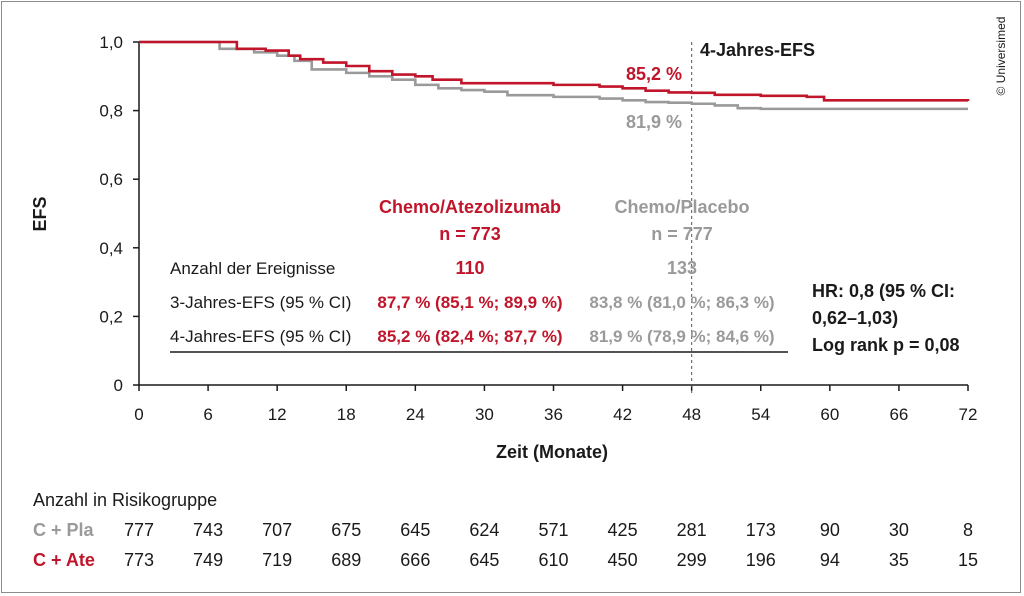 The image size is (1024, 596). Describe the element at coordinates (470, 207) in the screenshot. I see `table-header-ate: Chemo/Atezolizumab` at that location.